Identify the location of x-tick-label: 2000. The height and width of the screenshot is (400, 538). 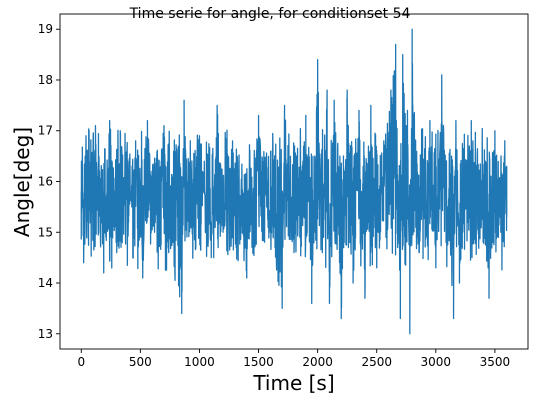
(317, 362).